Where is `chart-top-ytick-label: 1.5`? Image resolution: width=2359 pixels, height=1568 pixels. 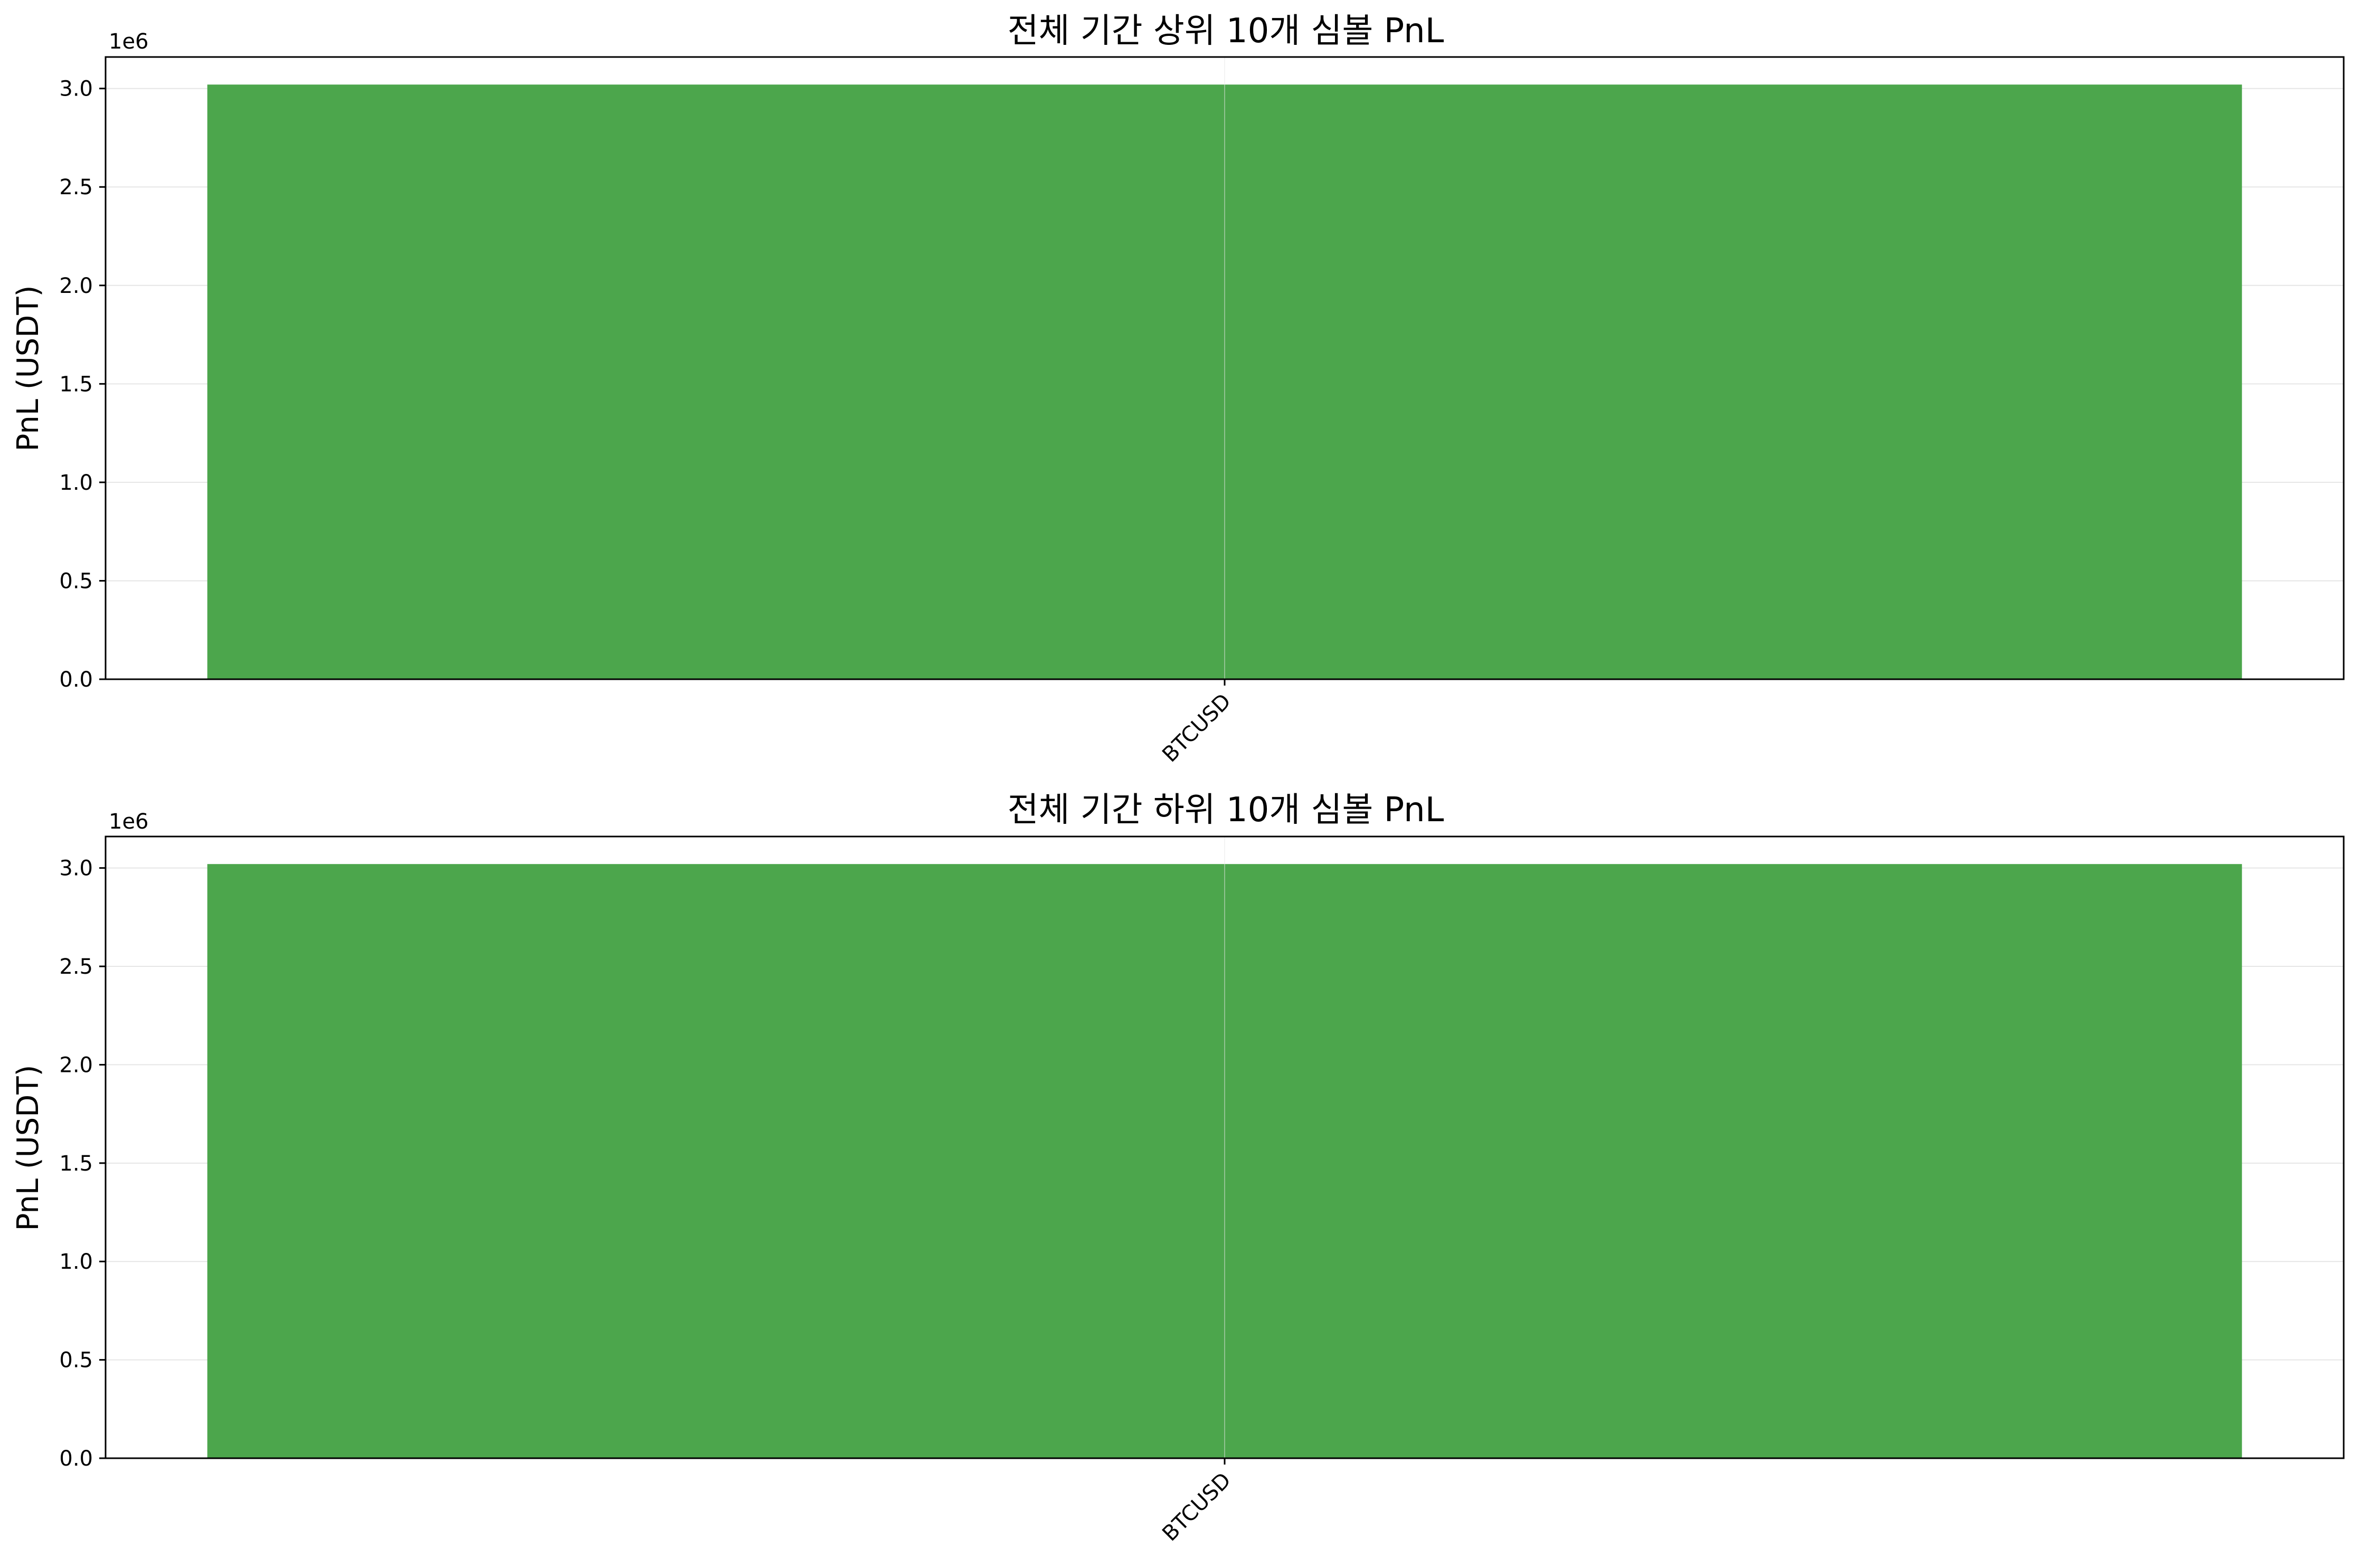 chart-top-ytick-label: 1.5 is located at coordinates (76, 384).